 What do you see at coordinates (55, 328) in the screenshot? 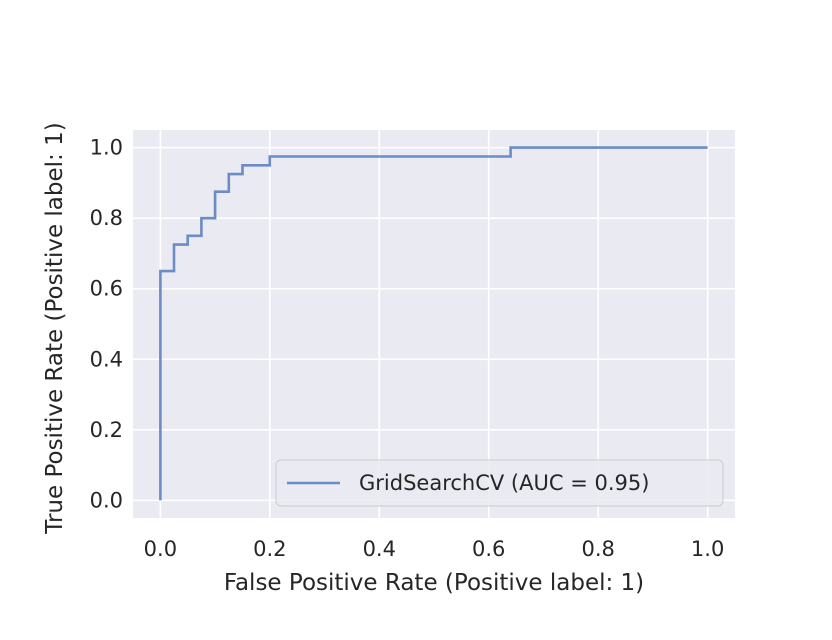
I see `y-axis-label: True Positive Rate (Positive label: 1)` at bounding box center [55, 328].